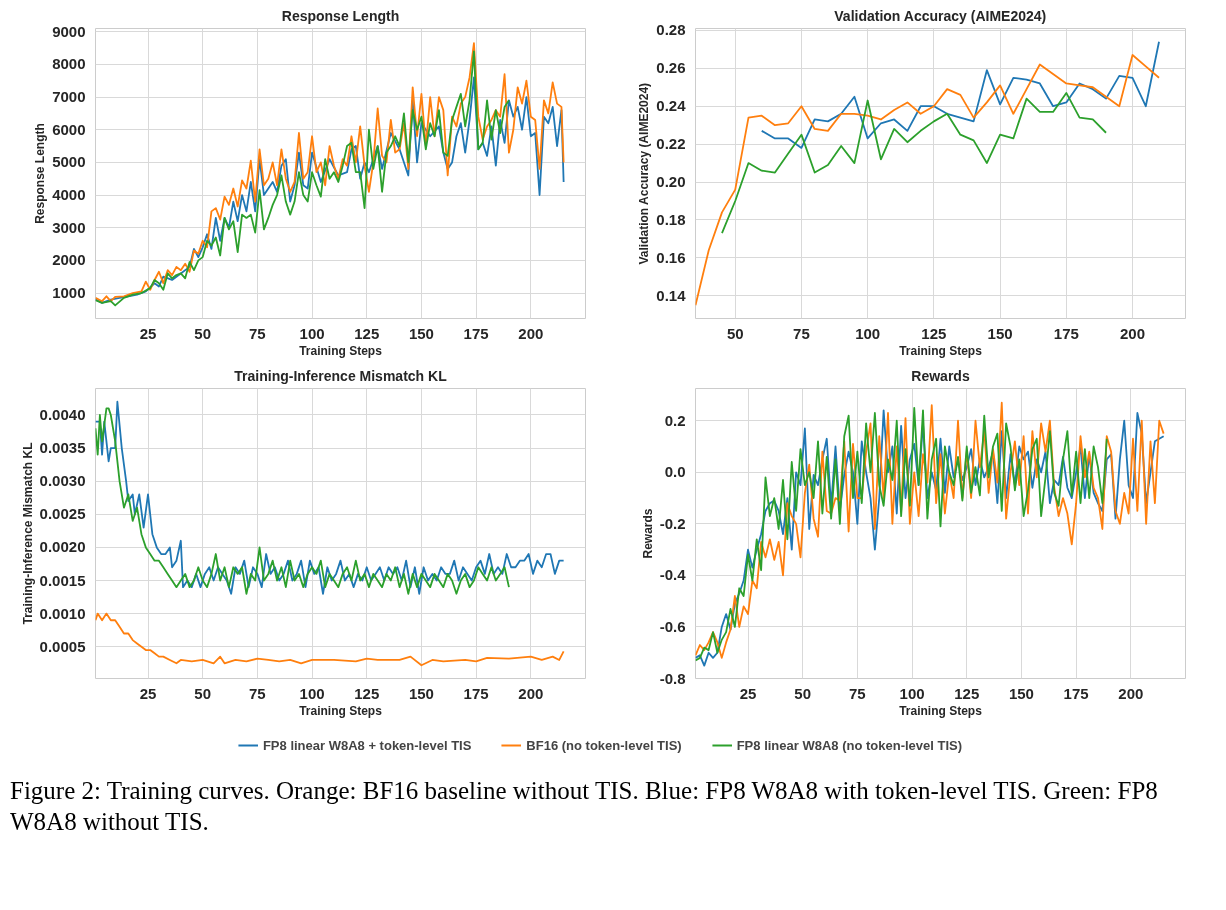 The width and height of the screenshot is (1226, 910). What do you see at coordinates (940, 375) in the screenshot?
I see `chart-title: Rewards` at bounding box center [940, 375].